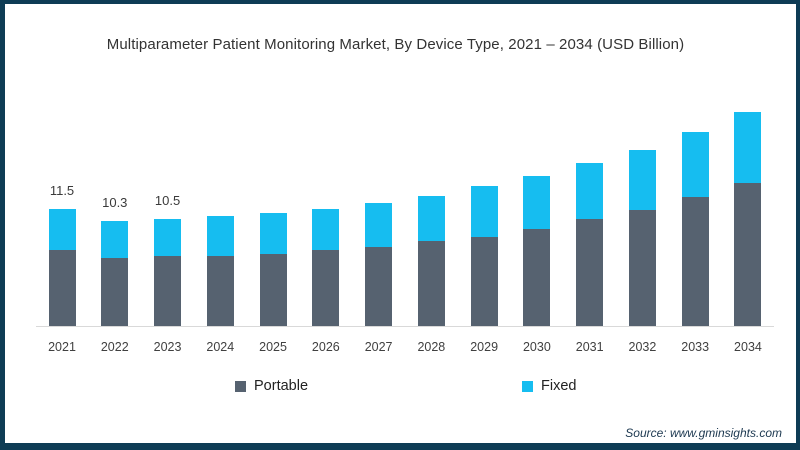 This screenshot has height=450, width=800. I want to click on bar-column-2026, so click(326, 268).